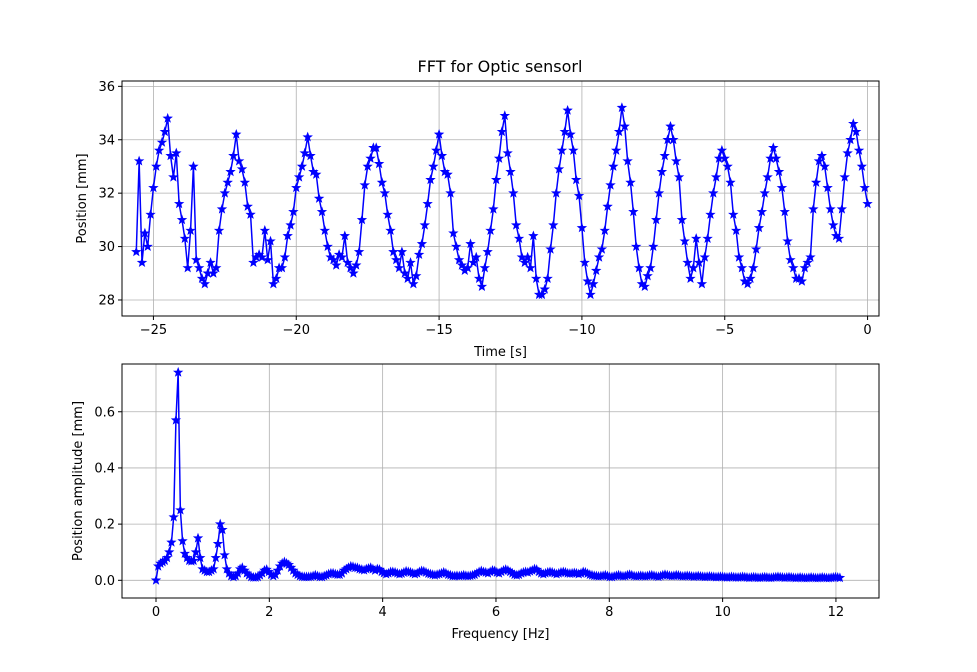  Describe the element at coordinates (104, 468) in the screenshot. I see `y-tick-label: 0.4` at that location.